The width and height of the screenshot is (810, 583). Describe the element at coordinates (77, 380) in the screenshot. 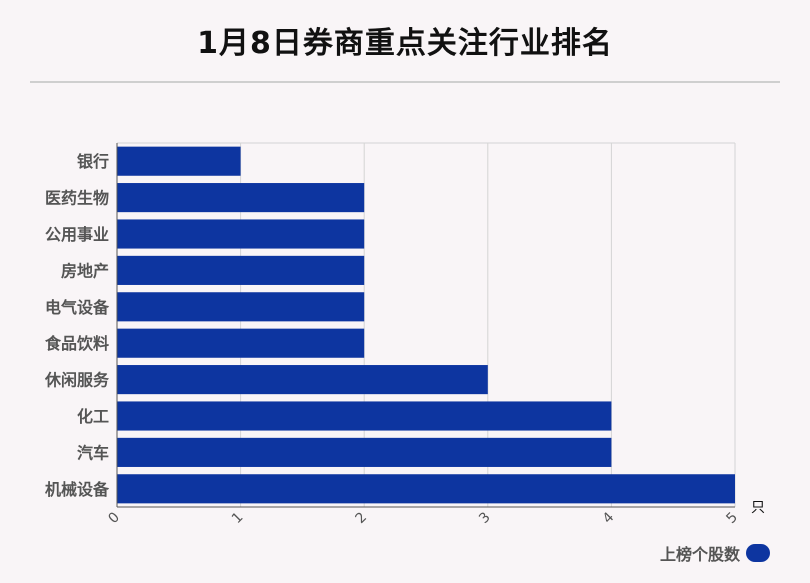

I see `category-label-6: 休闲服务` at that location.